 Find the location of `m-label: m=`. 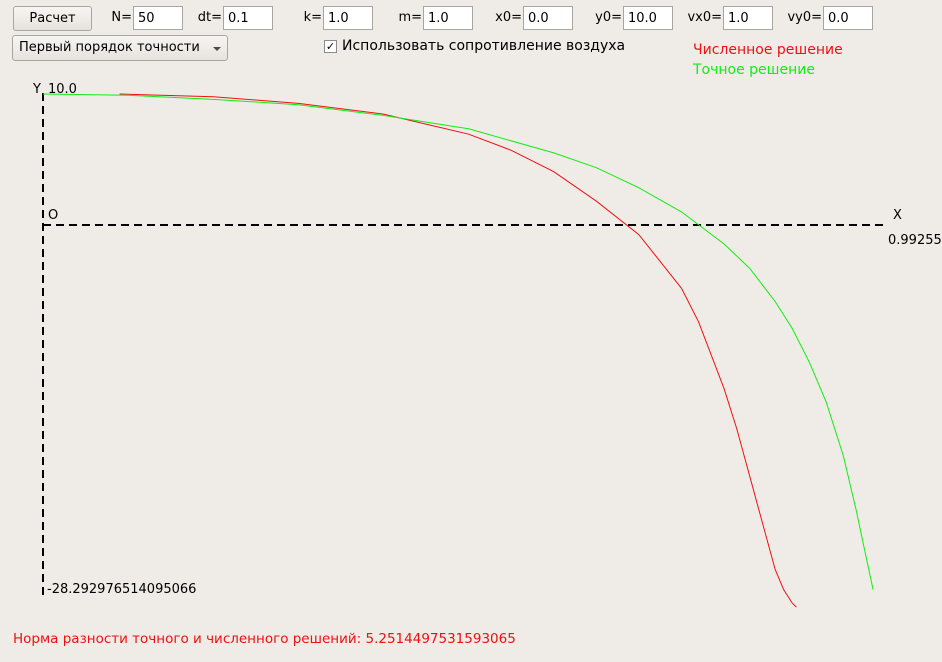

m-label: m= is located at coordinates (410, 17).